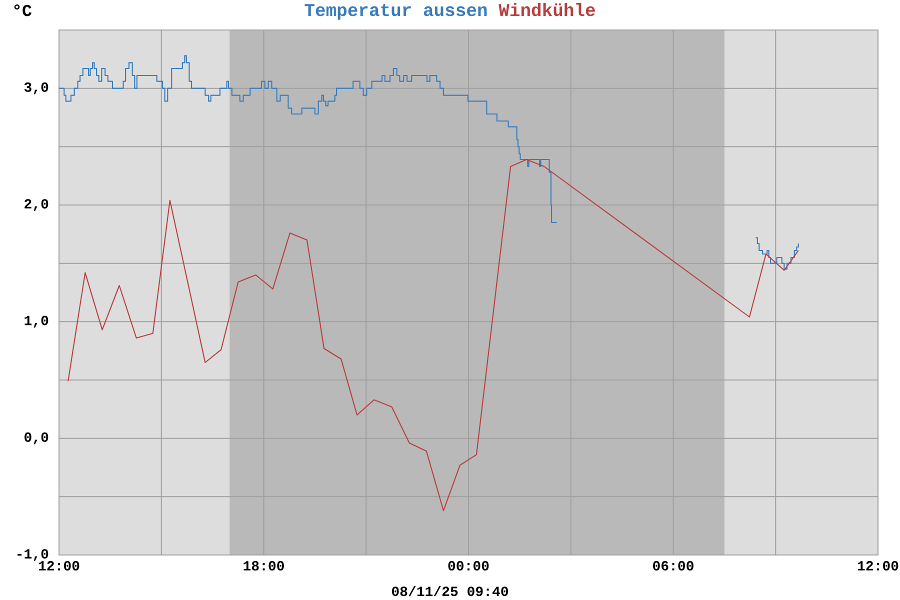  I want to click on text: Windkühle, so click(546, 9).